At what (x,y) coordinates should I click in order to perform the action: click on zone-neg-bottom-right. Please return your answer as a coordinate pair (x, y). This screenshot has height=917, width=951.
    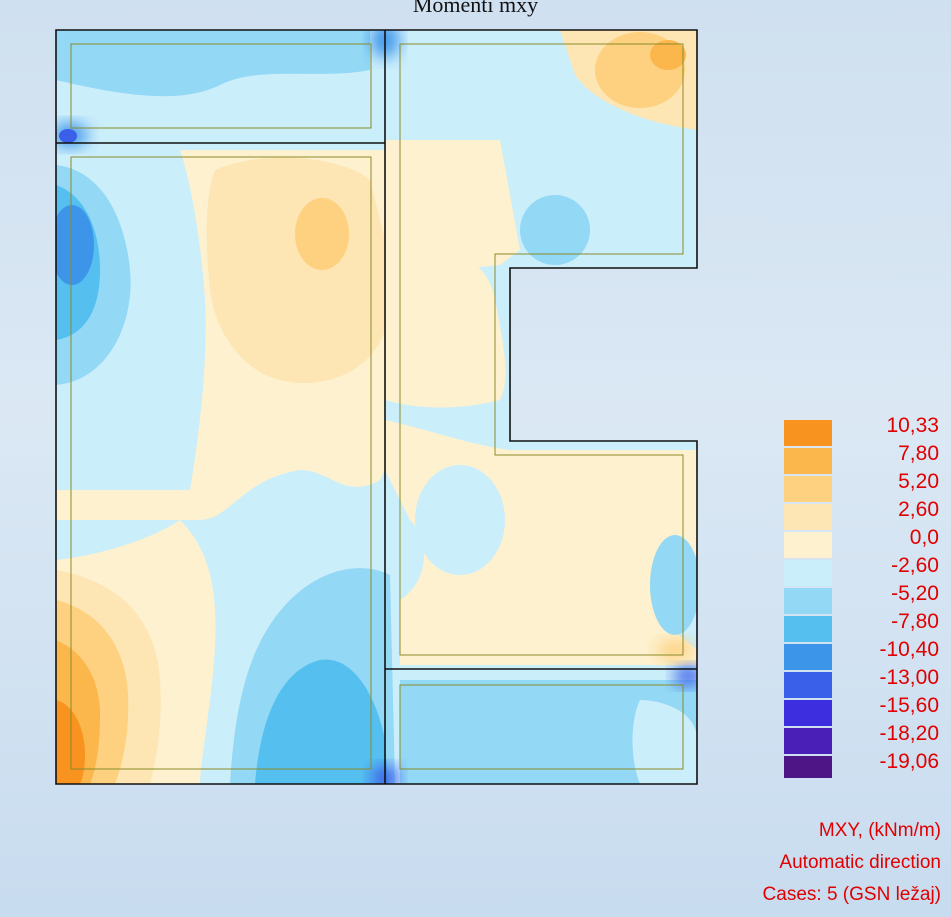
    Looking at the image, I should click on (548, 732).